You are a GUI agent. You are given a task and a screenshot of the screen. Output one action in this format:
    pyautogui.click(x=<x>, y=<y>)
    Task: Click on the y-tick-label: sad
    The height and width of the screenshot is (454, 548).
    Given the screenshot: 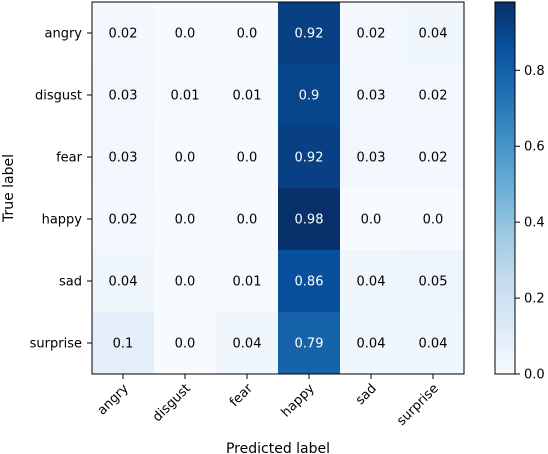 What is the action you would take?
    pyautogui.click(x=70, y=282)
    